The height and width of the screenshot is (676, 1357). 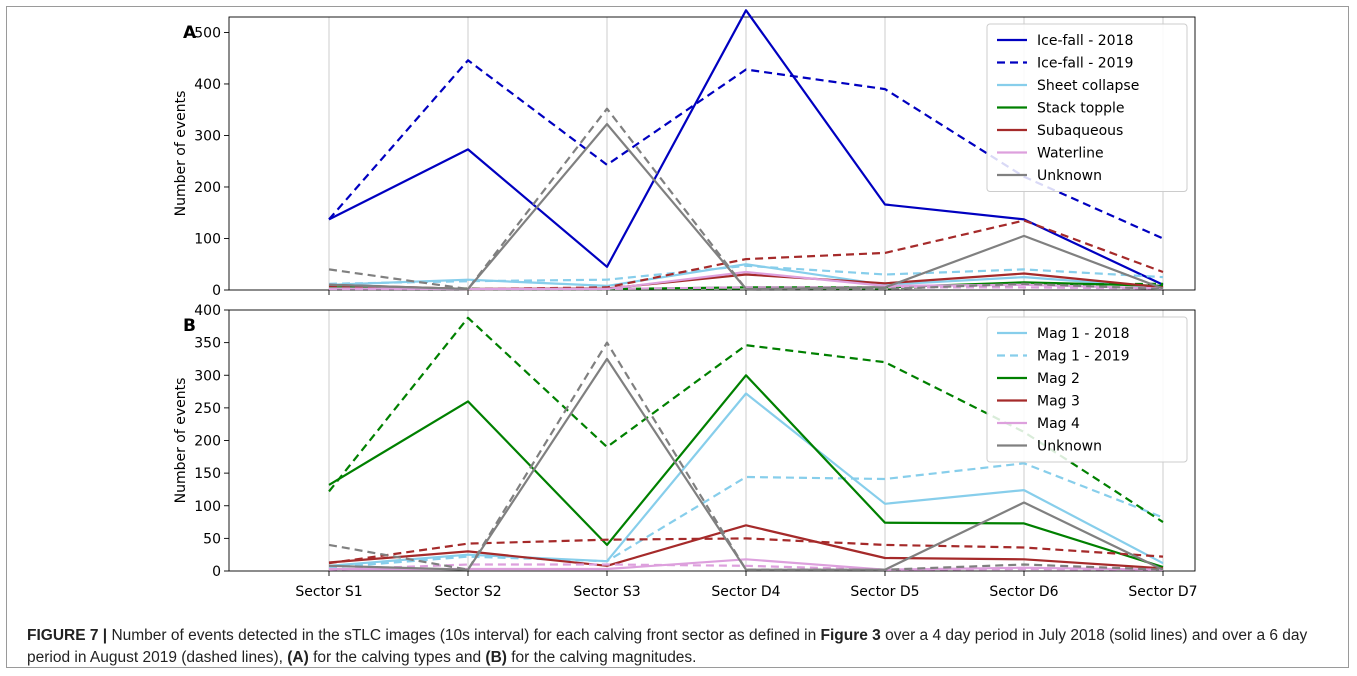 I want to click on y-tick-label: 250, so click(x=207, y=409).